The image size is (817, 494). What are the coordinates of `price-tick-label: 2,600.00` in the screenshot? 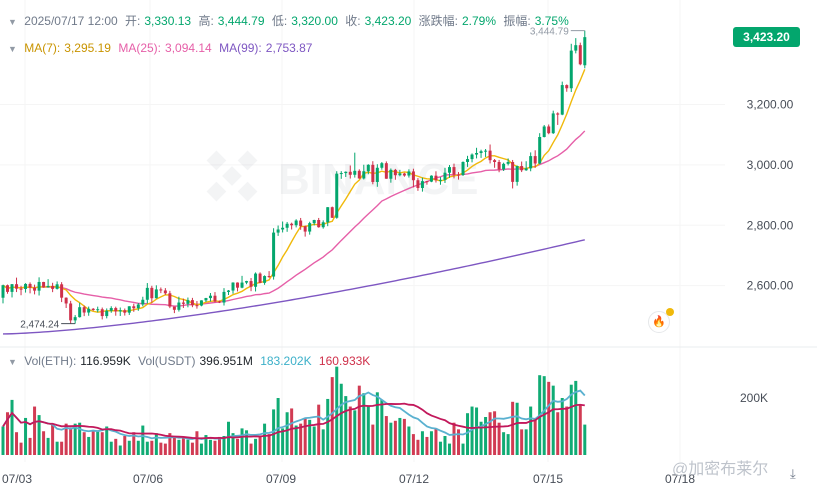 It's located at (770, 286).